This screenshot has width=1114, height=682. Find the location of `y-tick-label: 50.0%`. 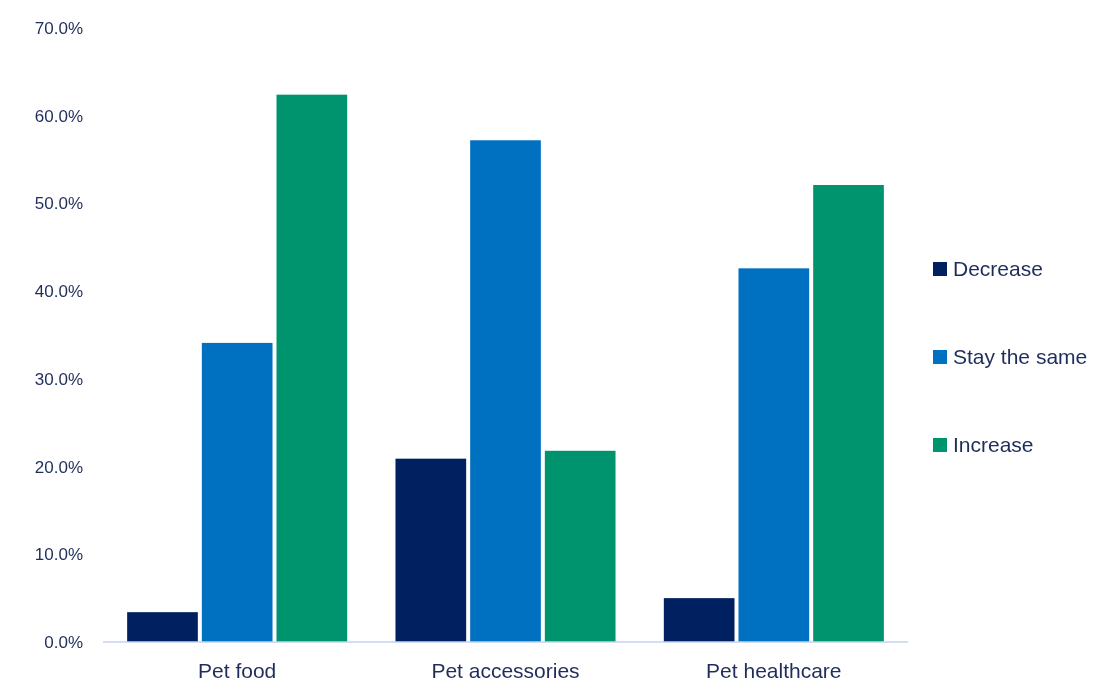

y-tick-label: 50.0% is located at coordinates (58, 204).